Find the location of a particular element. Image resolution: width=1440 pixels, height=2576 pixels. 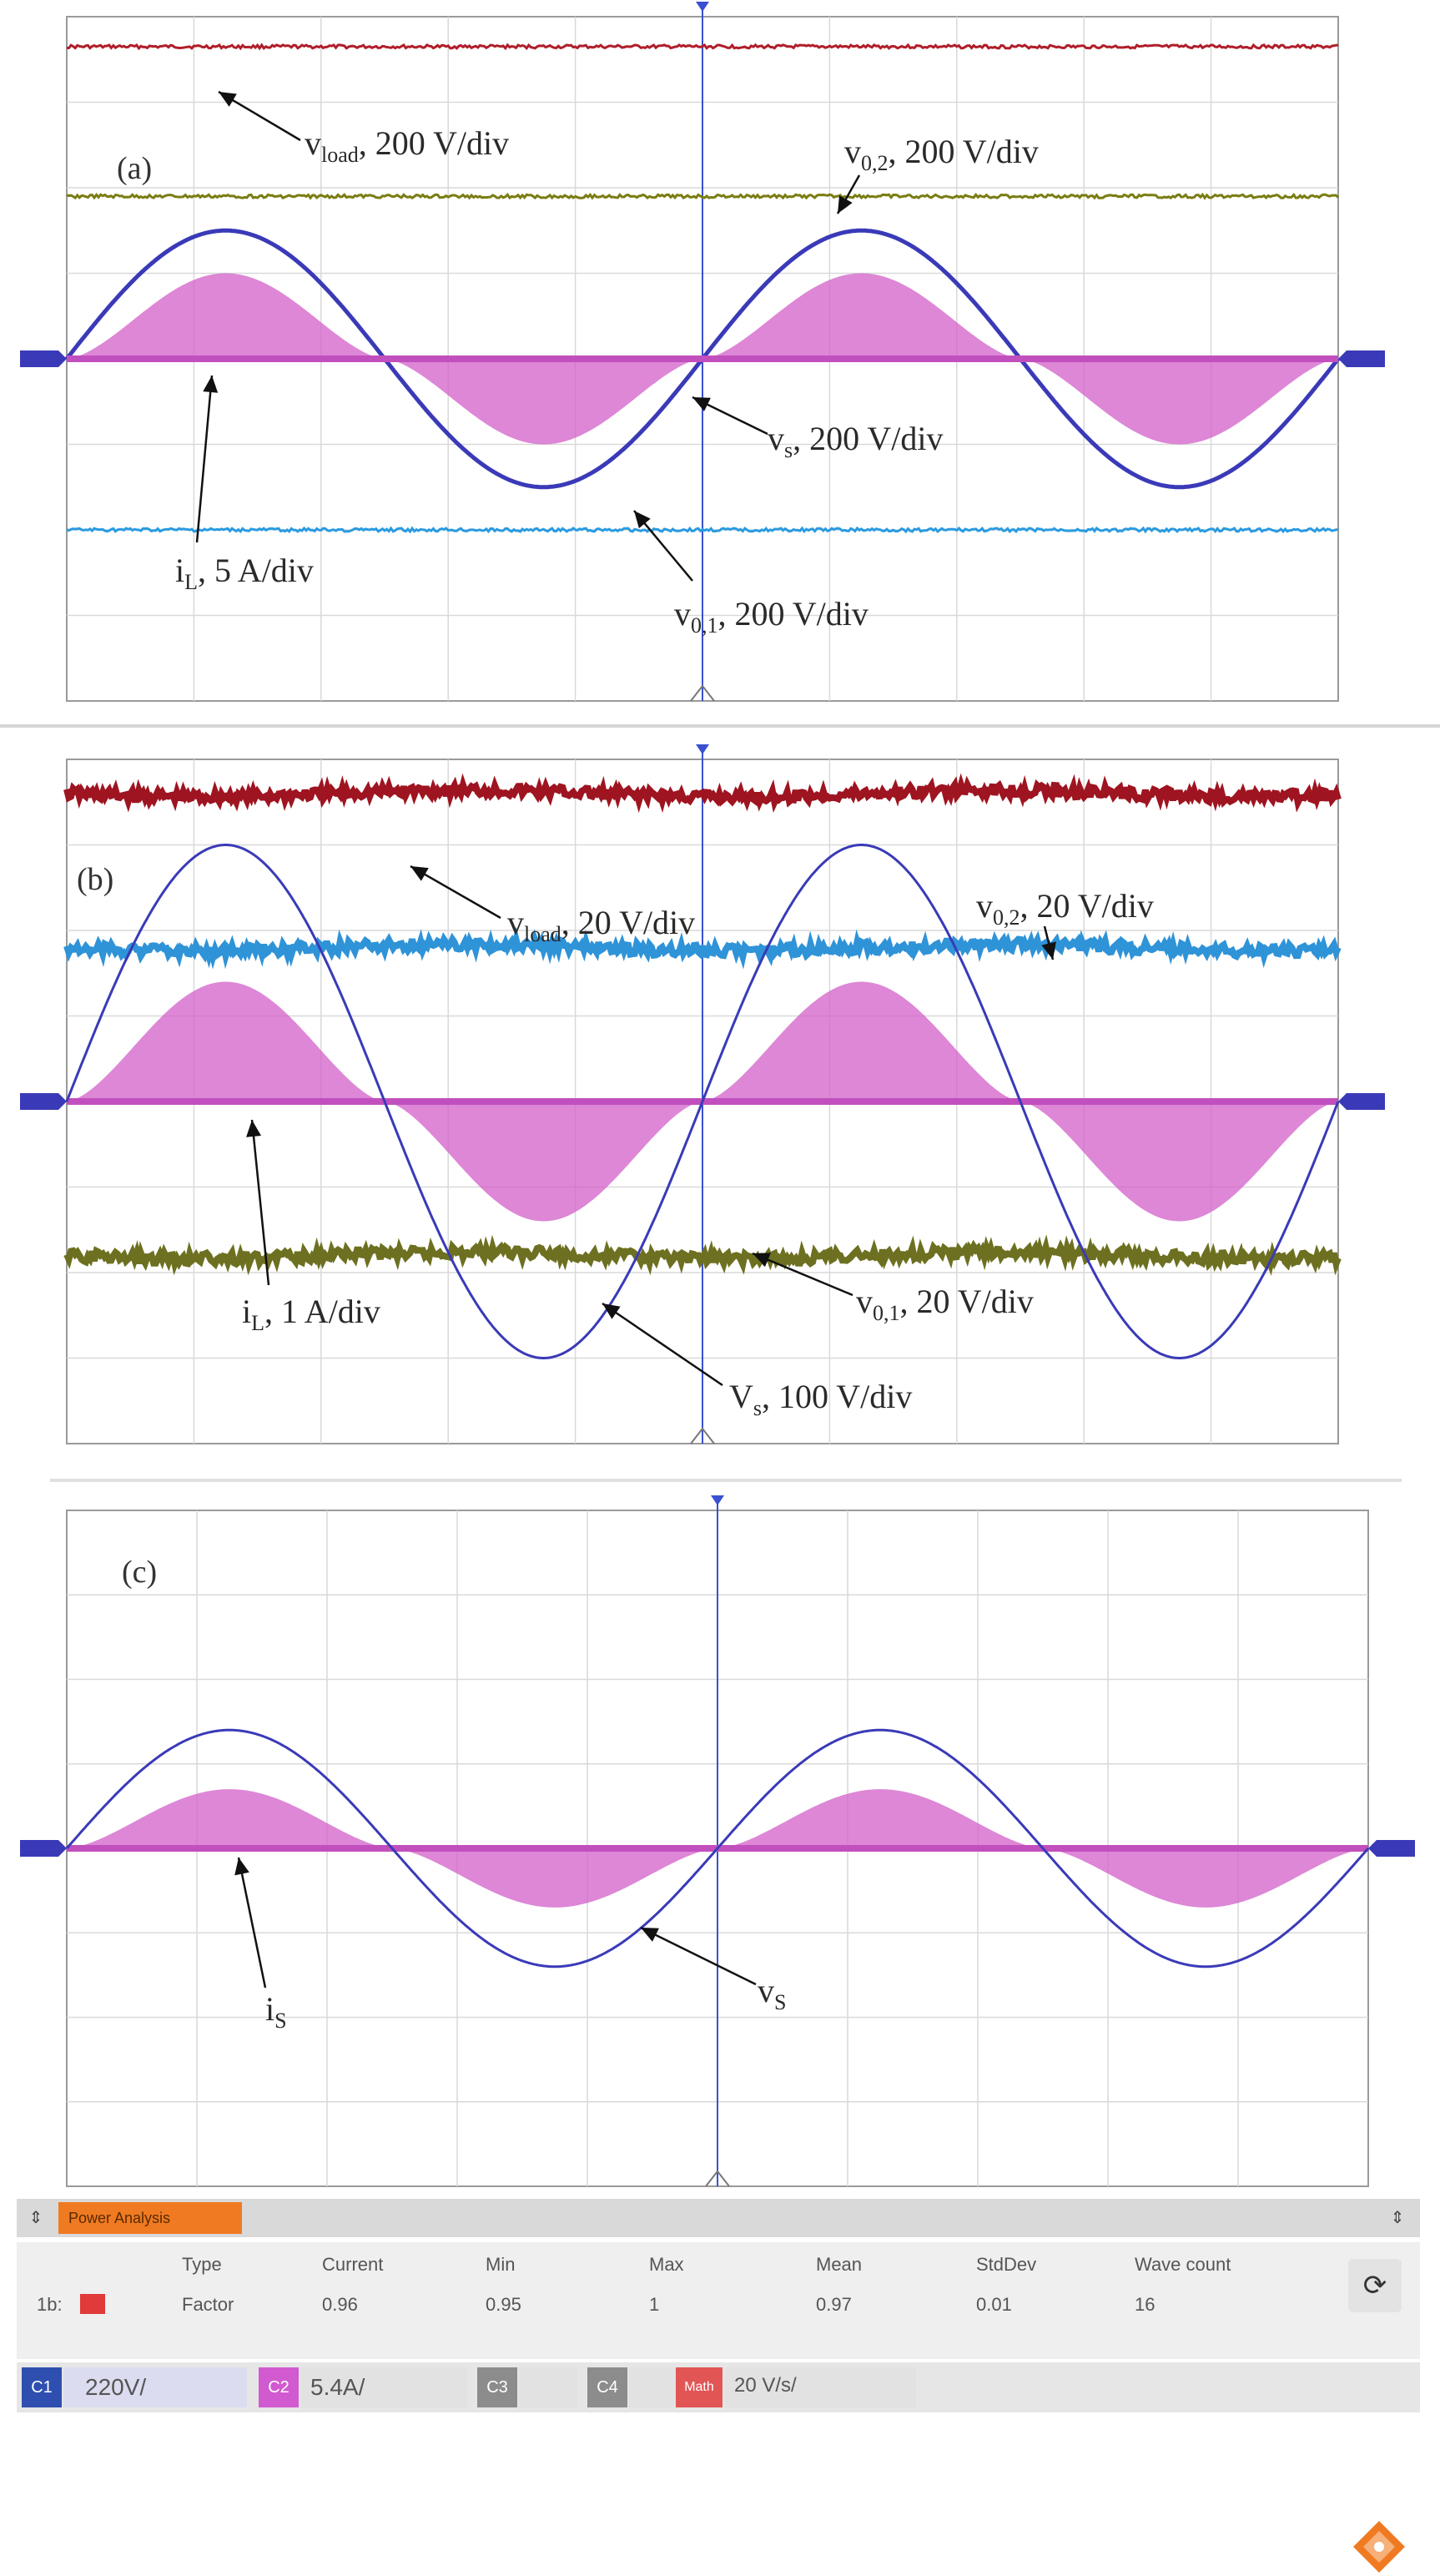

trace-vload, 200 V/div is located at coordinates (702, 47).